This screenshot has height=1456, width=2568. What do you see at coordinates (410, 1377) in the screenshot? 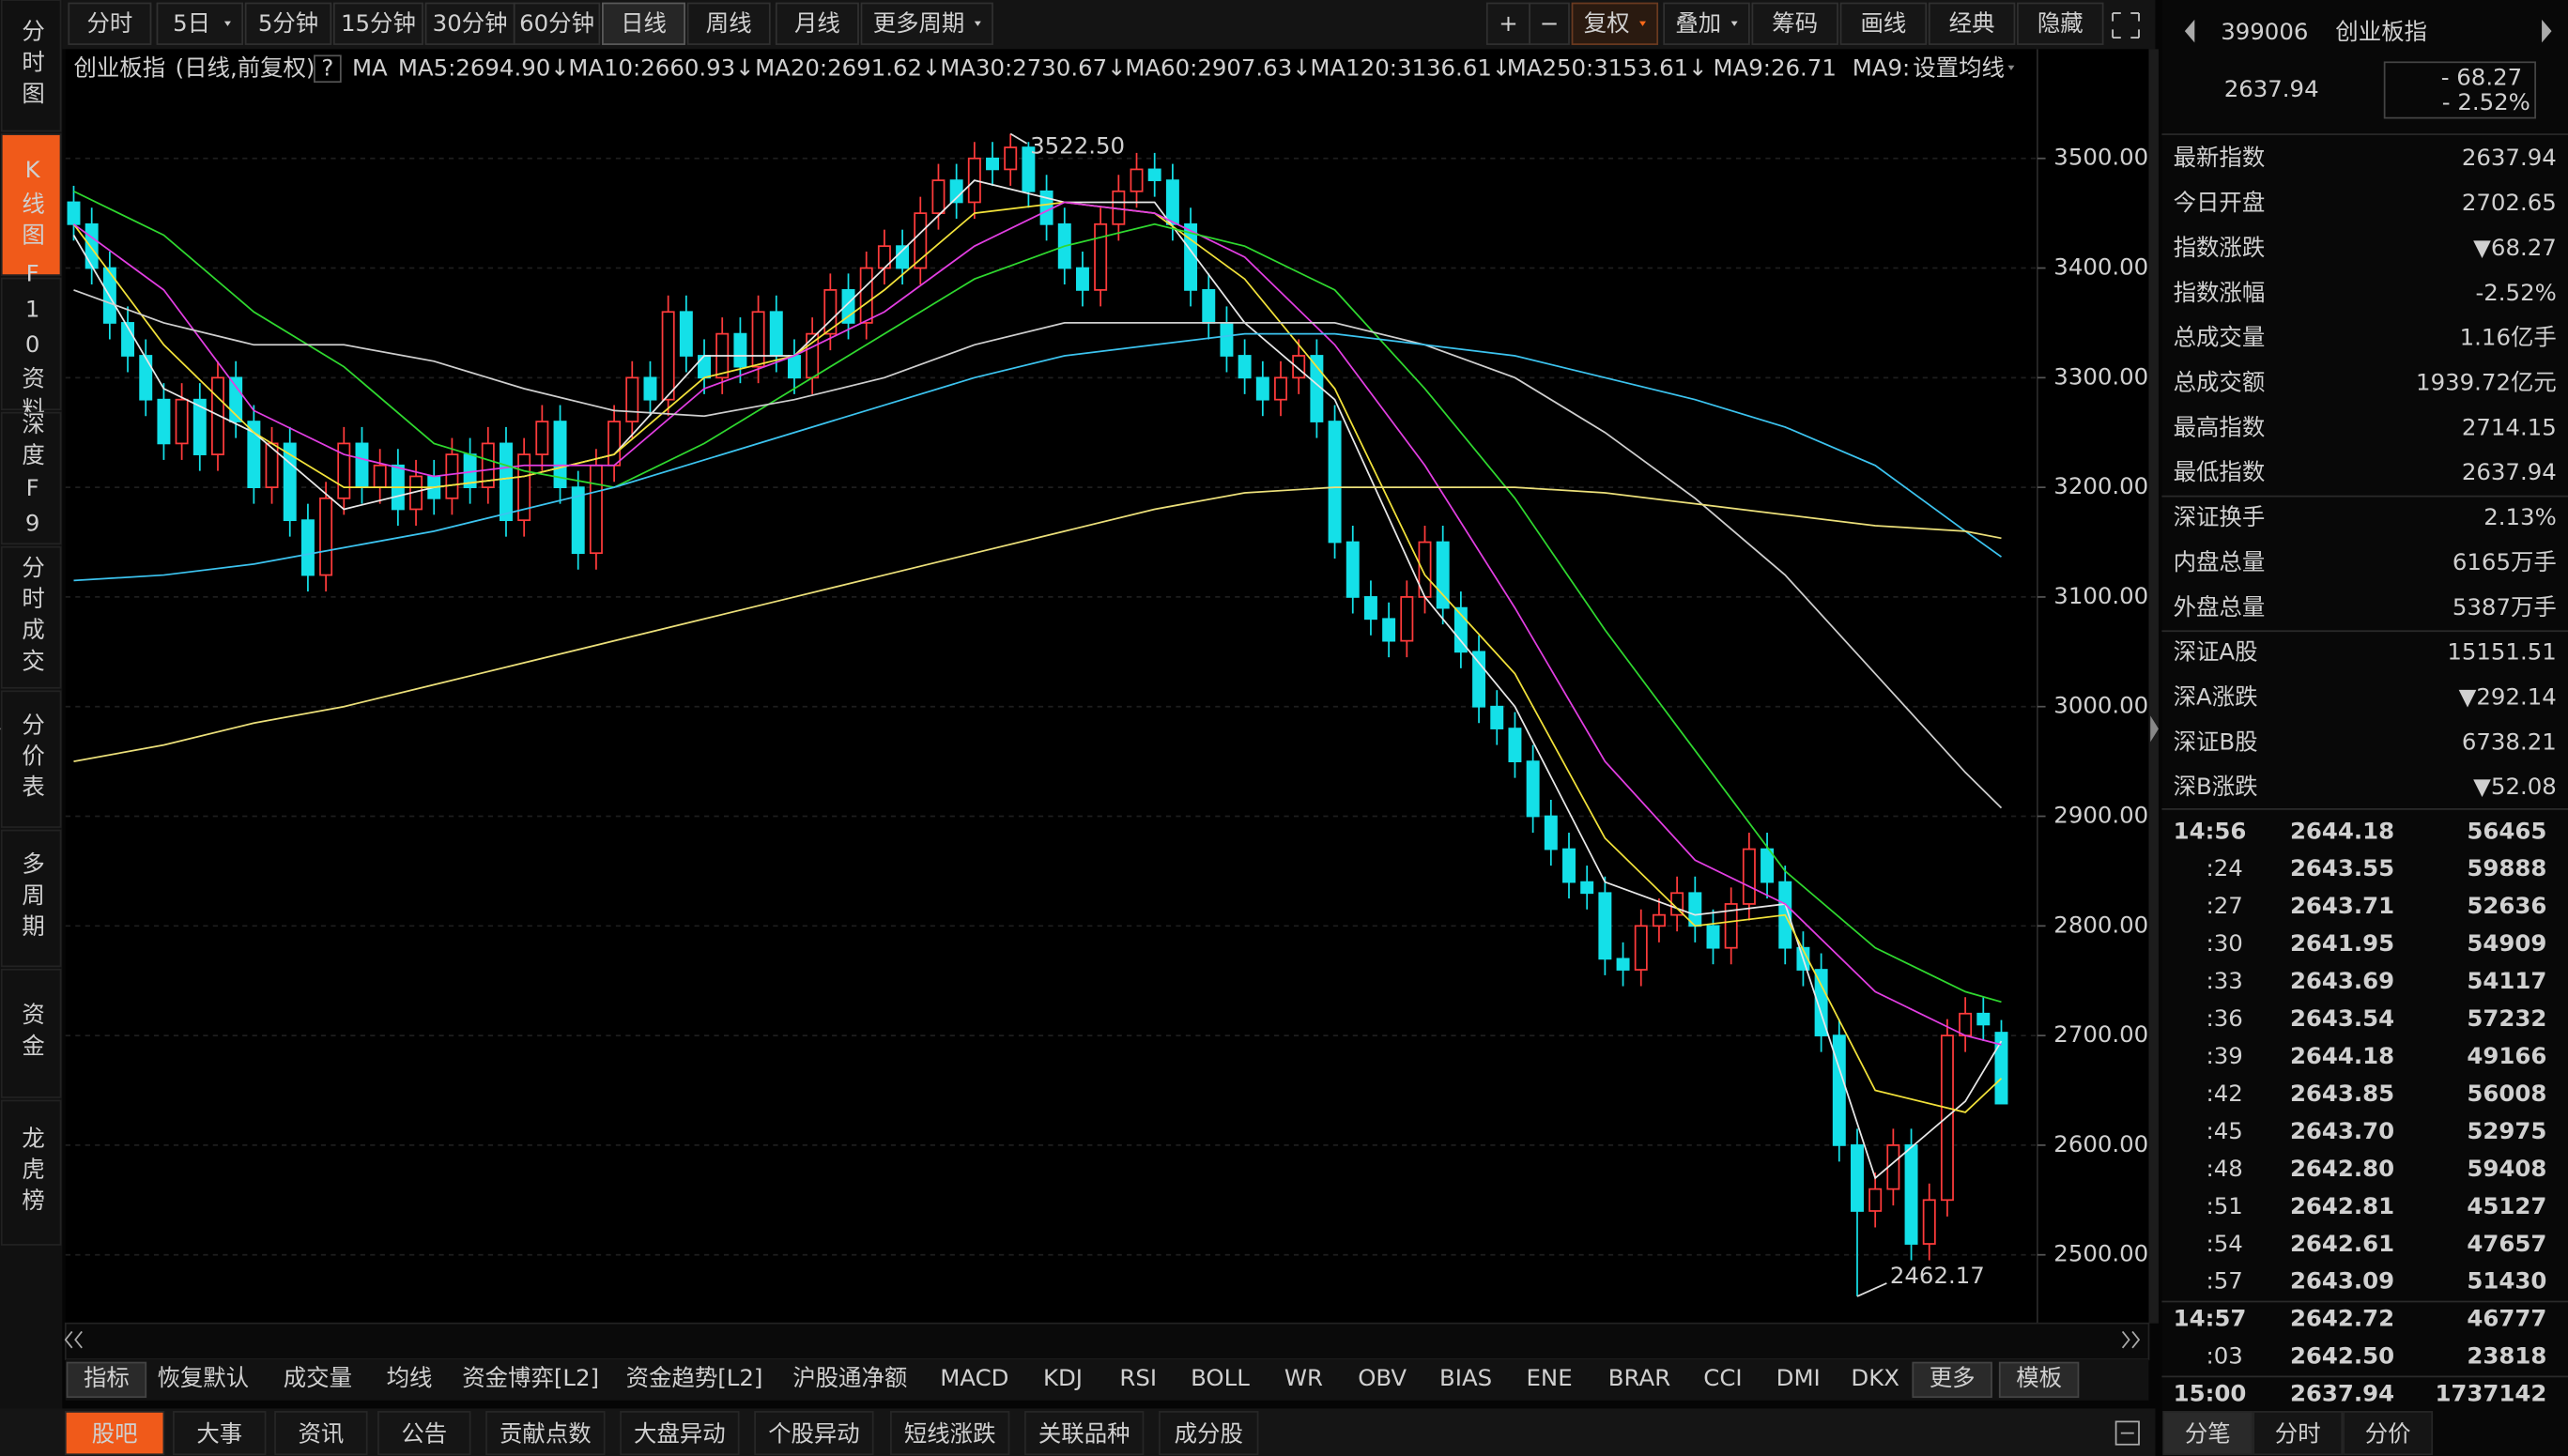
I see `indicator-tab: 均线` at bounding box center [410, 1377].